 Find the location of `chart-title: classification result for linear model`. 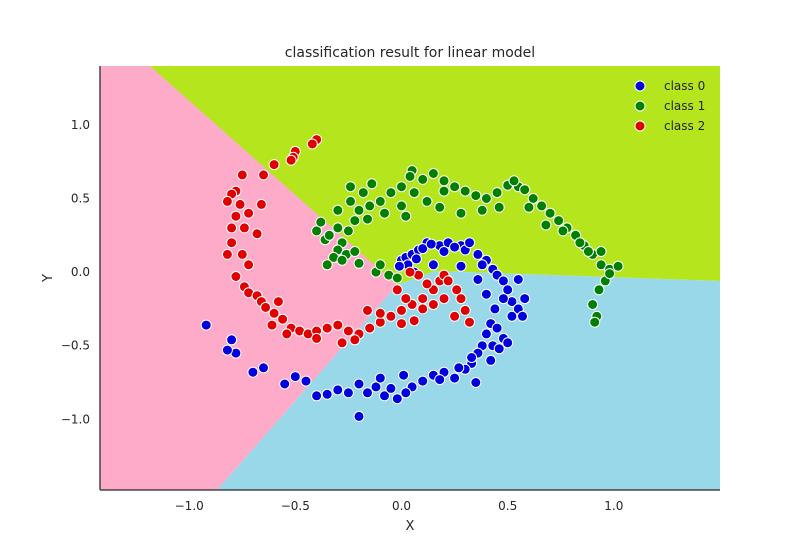

chart-title: classification result for linear model is located at coordinates (410, 53).